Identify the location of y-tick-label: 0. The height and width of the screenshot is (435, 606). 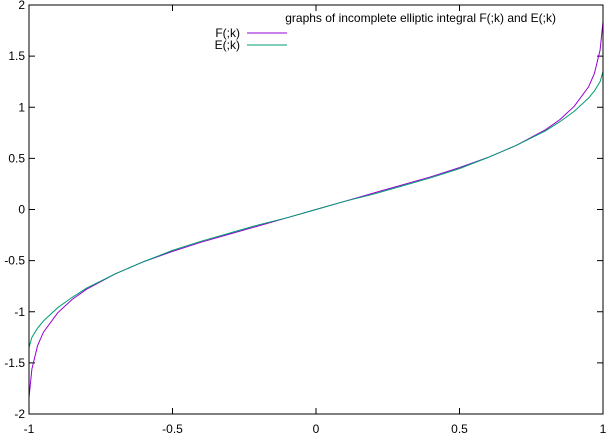
(21, 210).